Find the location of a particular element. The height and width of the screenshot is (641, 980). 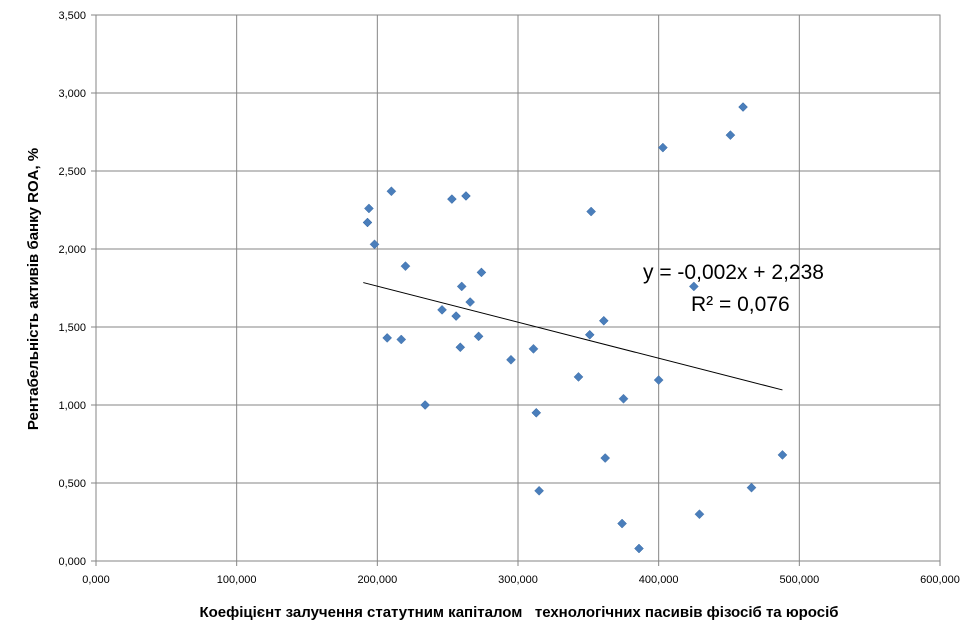

y-tick-label: 3,000 is located at coordinates (72, 94).